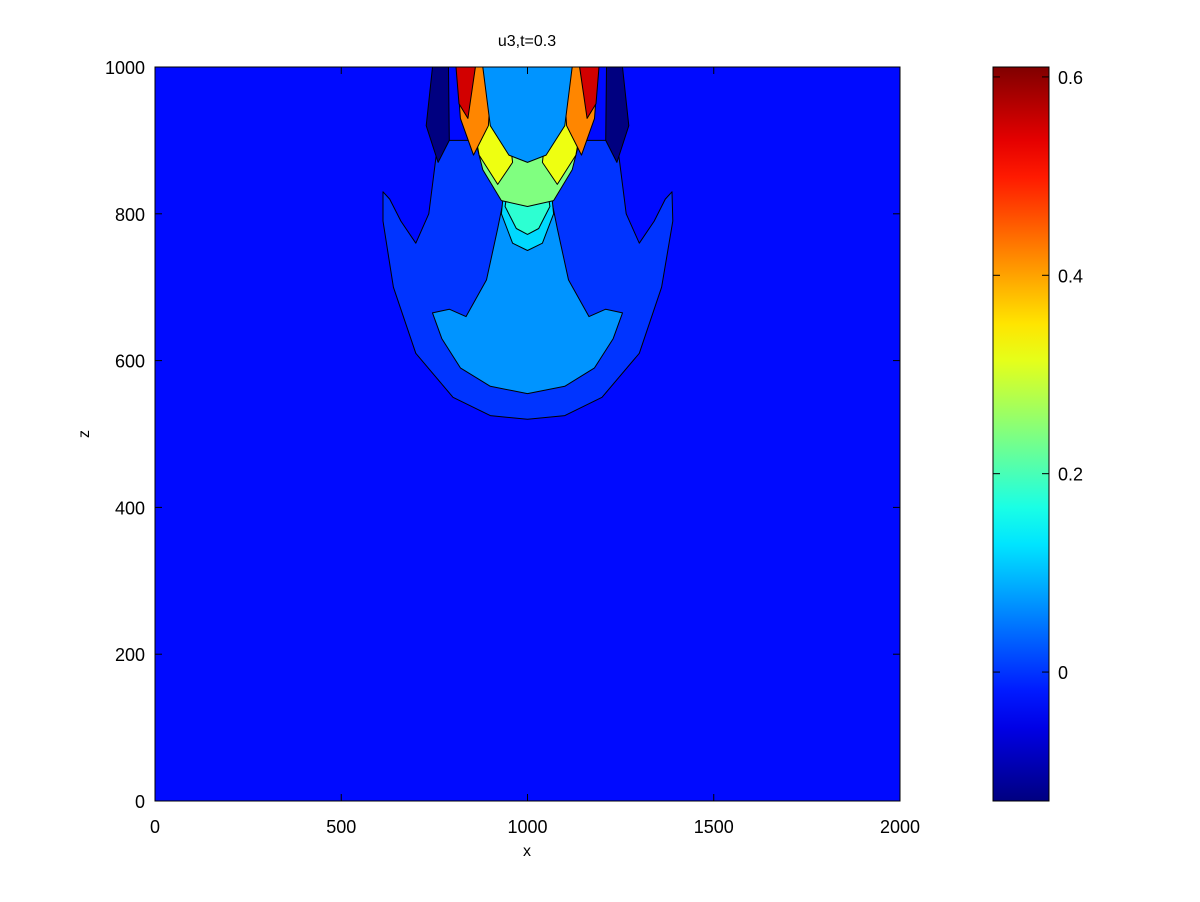  I want to click on y-tick-label: 600, so click(130, 362).